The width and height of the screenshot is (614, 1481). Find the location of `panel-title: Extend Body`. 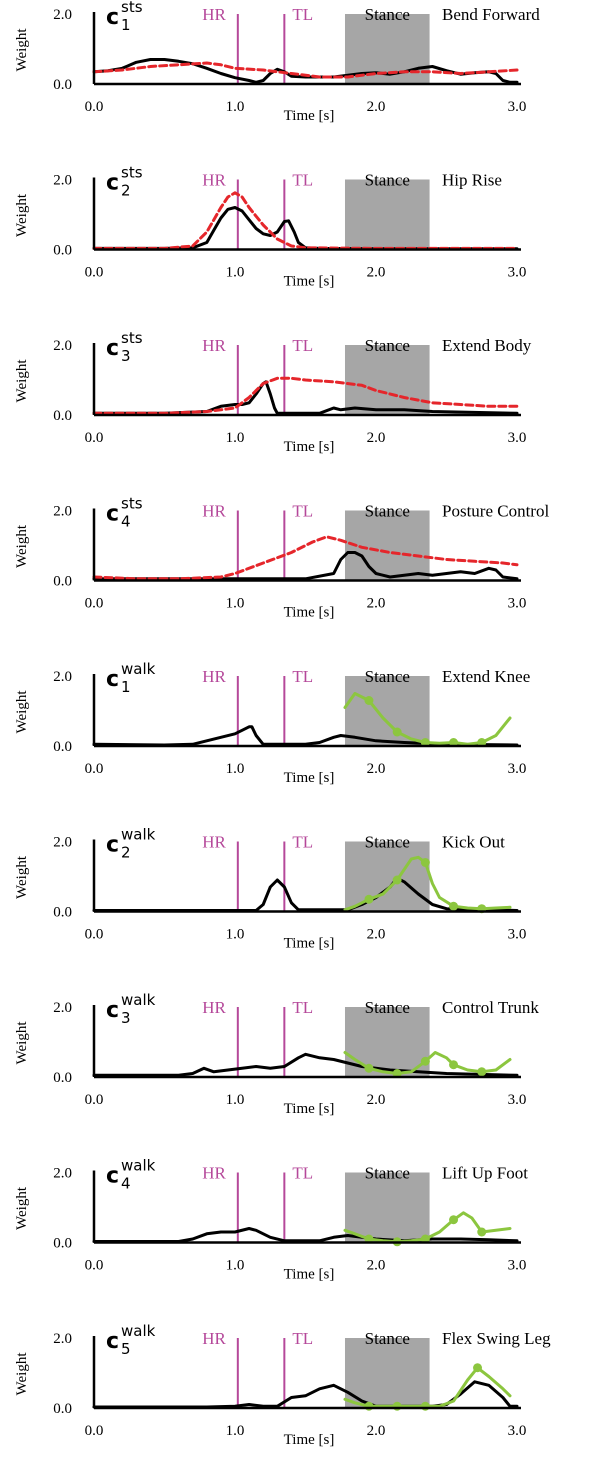

panel-title: Extend Body is located at coordinates (487, 345).